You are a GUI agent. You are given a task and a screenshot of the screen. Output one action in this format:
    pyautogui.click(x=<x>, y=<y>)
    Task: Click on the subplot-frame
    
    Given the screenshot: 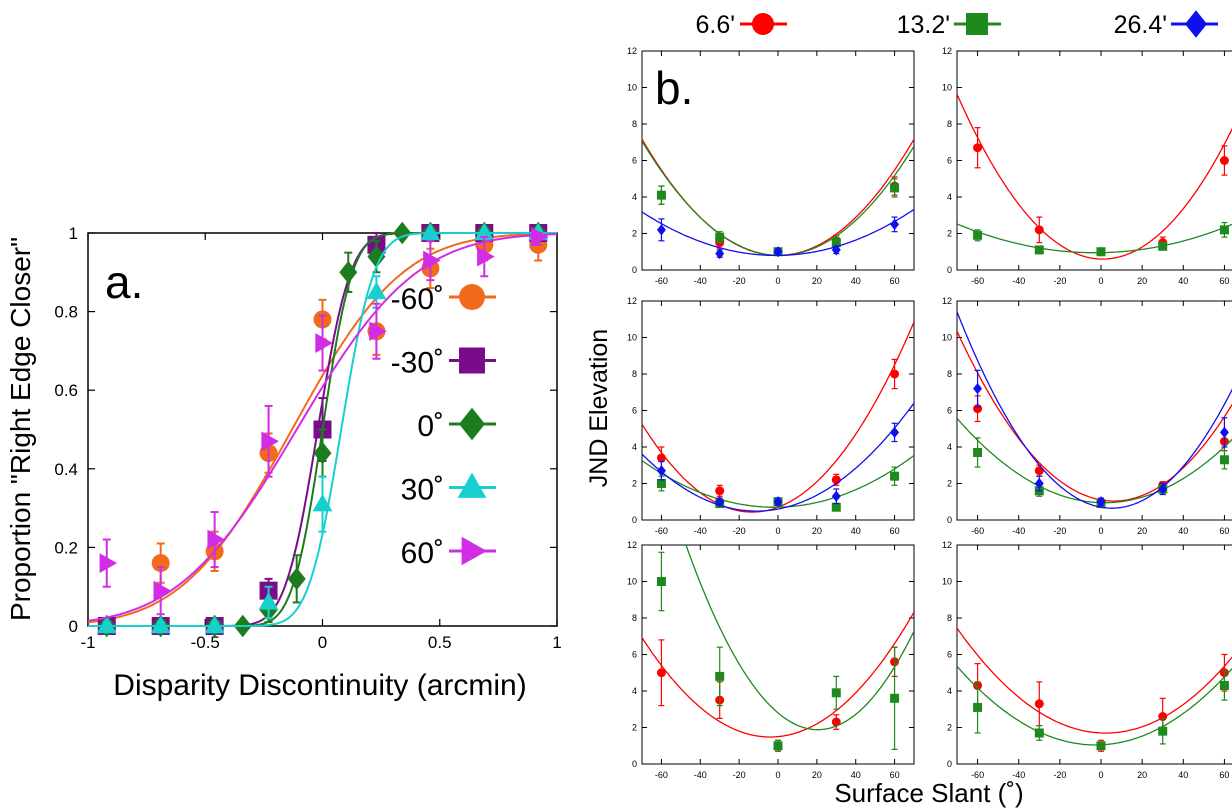 What is the action you would take?
    pyautogui.click(x=1094, y=160)
    